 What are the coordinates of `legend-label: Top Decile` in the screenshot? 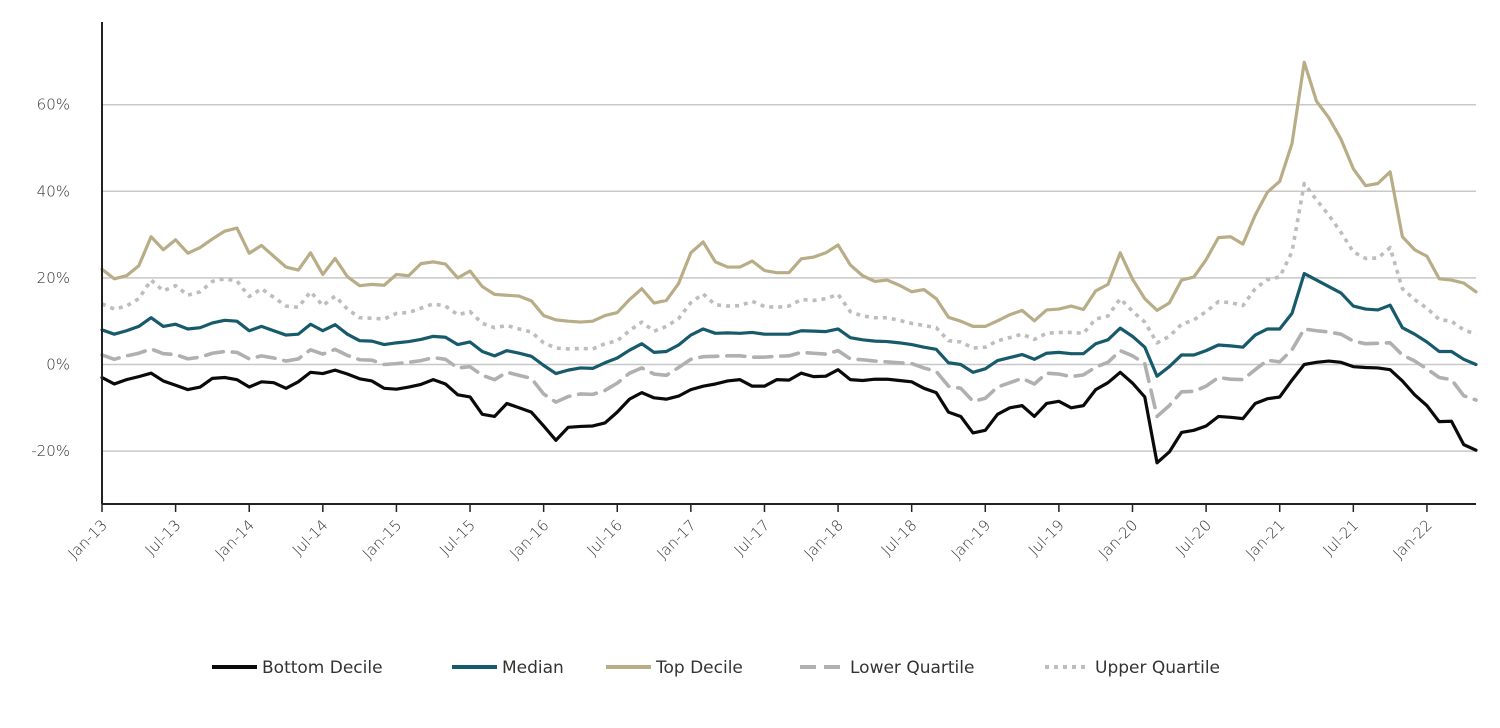 It's located at (699, 668).